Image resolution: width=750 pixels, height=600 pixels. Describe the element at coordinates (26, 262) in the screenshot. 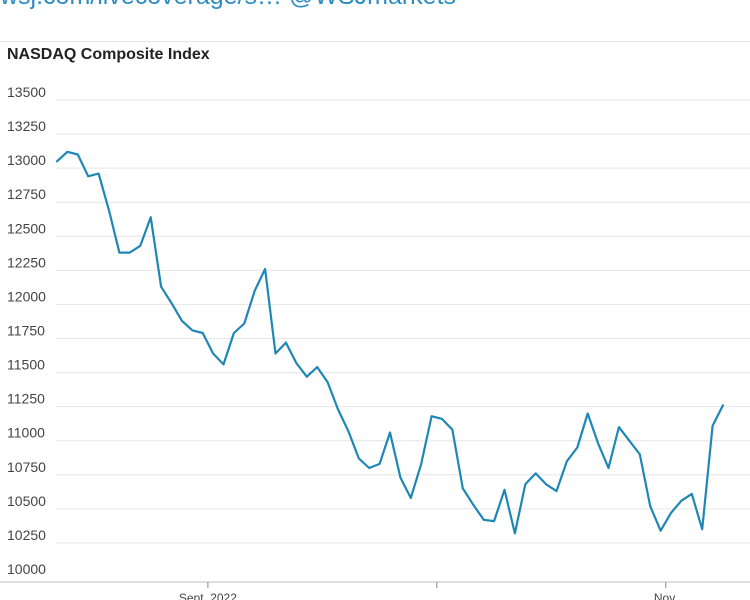

I see `y-tick-label: 12250` at that location.